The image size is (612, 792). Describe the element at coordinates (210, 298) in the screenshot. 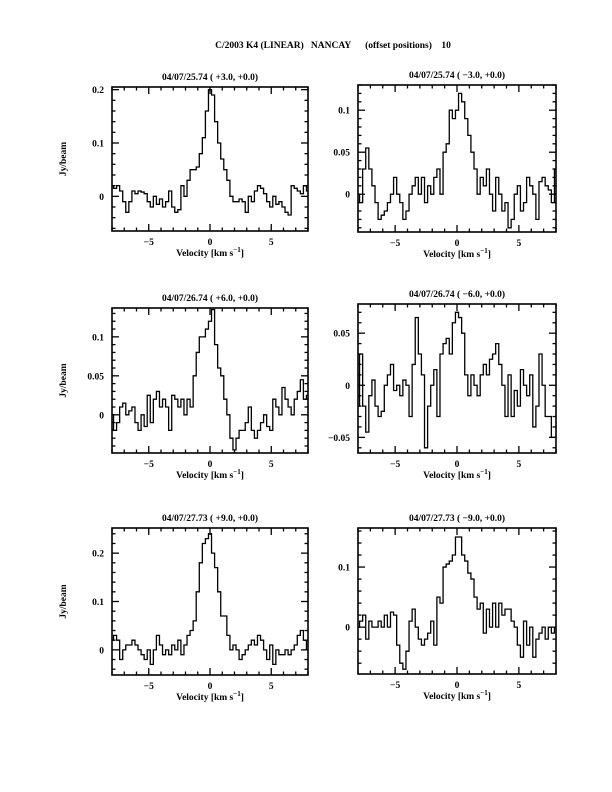

I see `panel-title: 04/07/26.74 ( +6.0, +0.0)` at that location.